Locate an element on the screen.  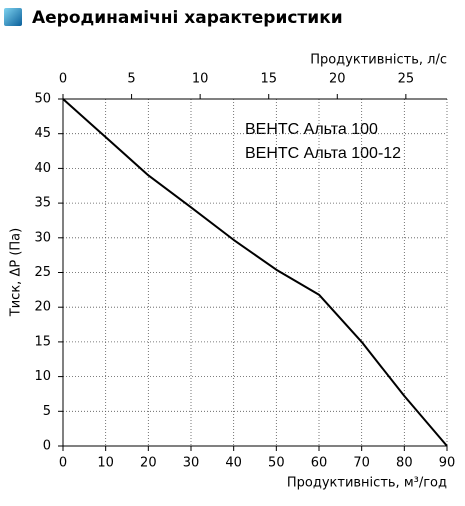
annotation: ВЕНТС Альта 100-12 is located at coordinates (323, 153).